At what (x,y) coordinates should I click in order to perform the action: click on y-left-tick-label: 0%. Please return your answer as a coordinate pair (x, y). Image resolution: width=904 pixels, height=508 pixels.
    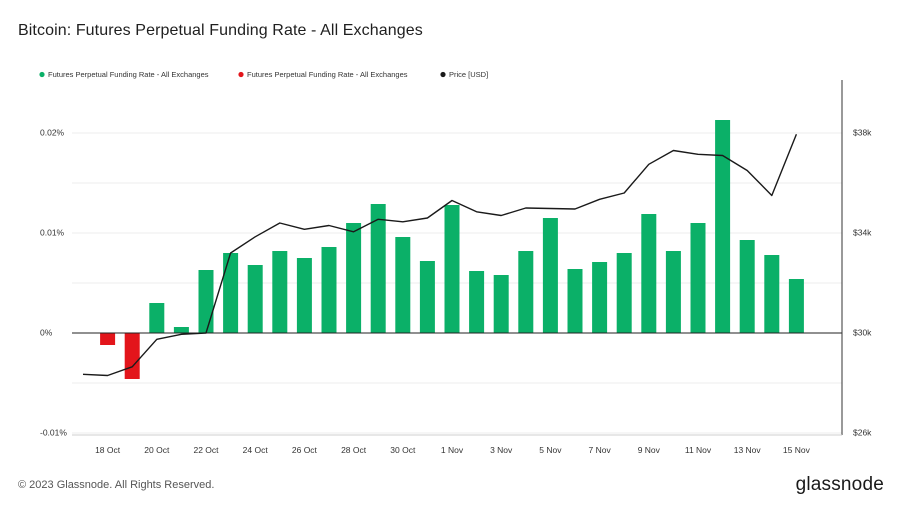
    Looking at the image, I should click on (46, 332).